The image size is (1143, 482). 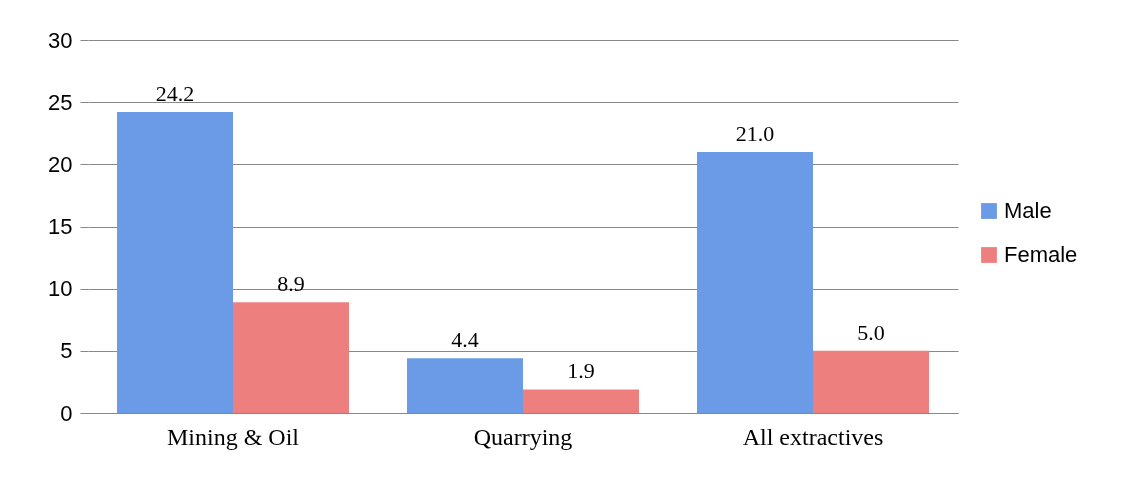 What do you see at coordinates (60, 102) in the screenshot?
I see `y-tick-label: 25` at bounding box center [60, 102].